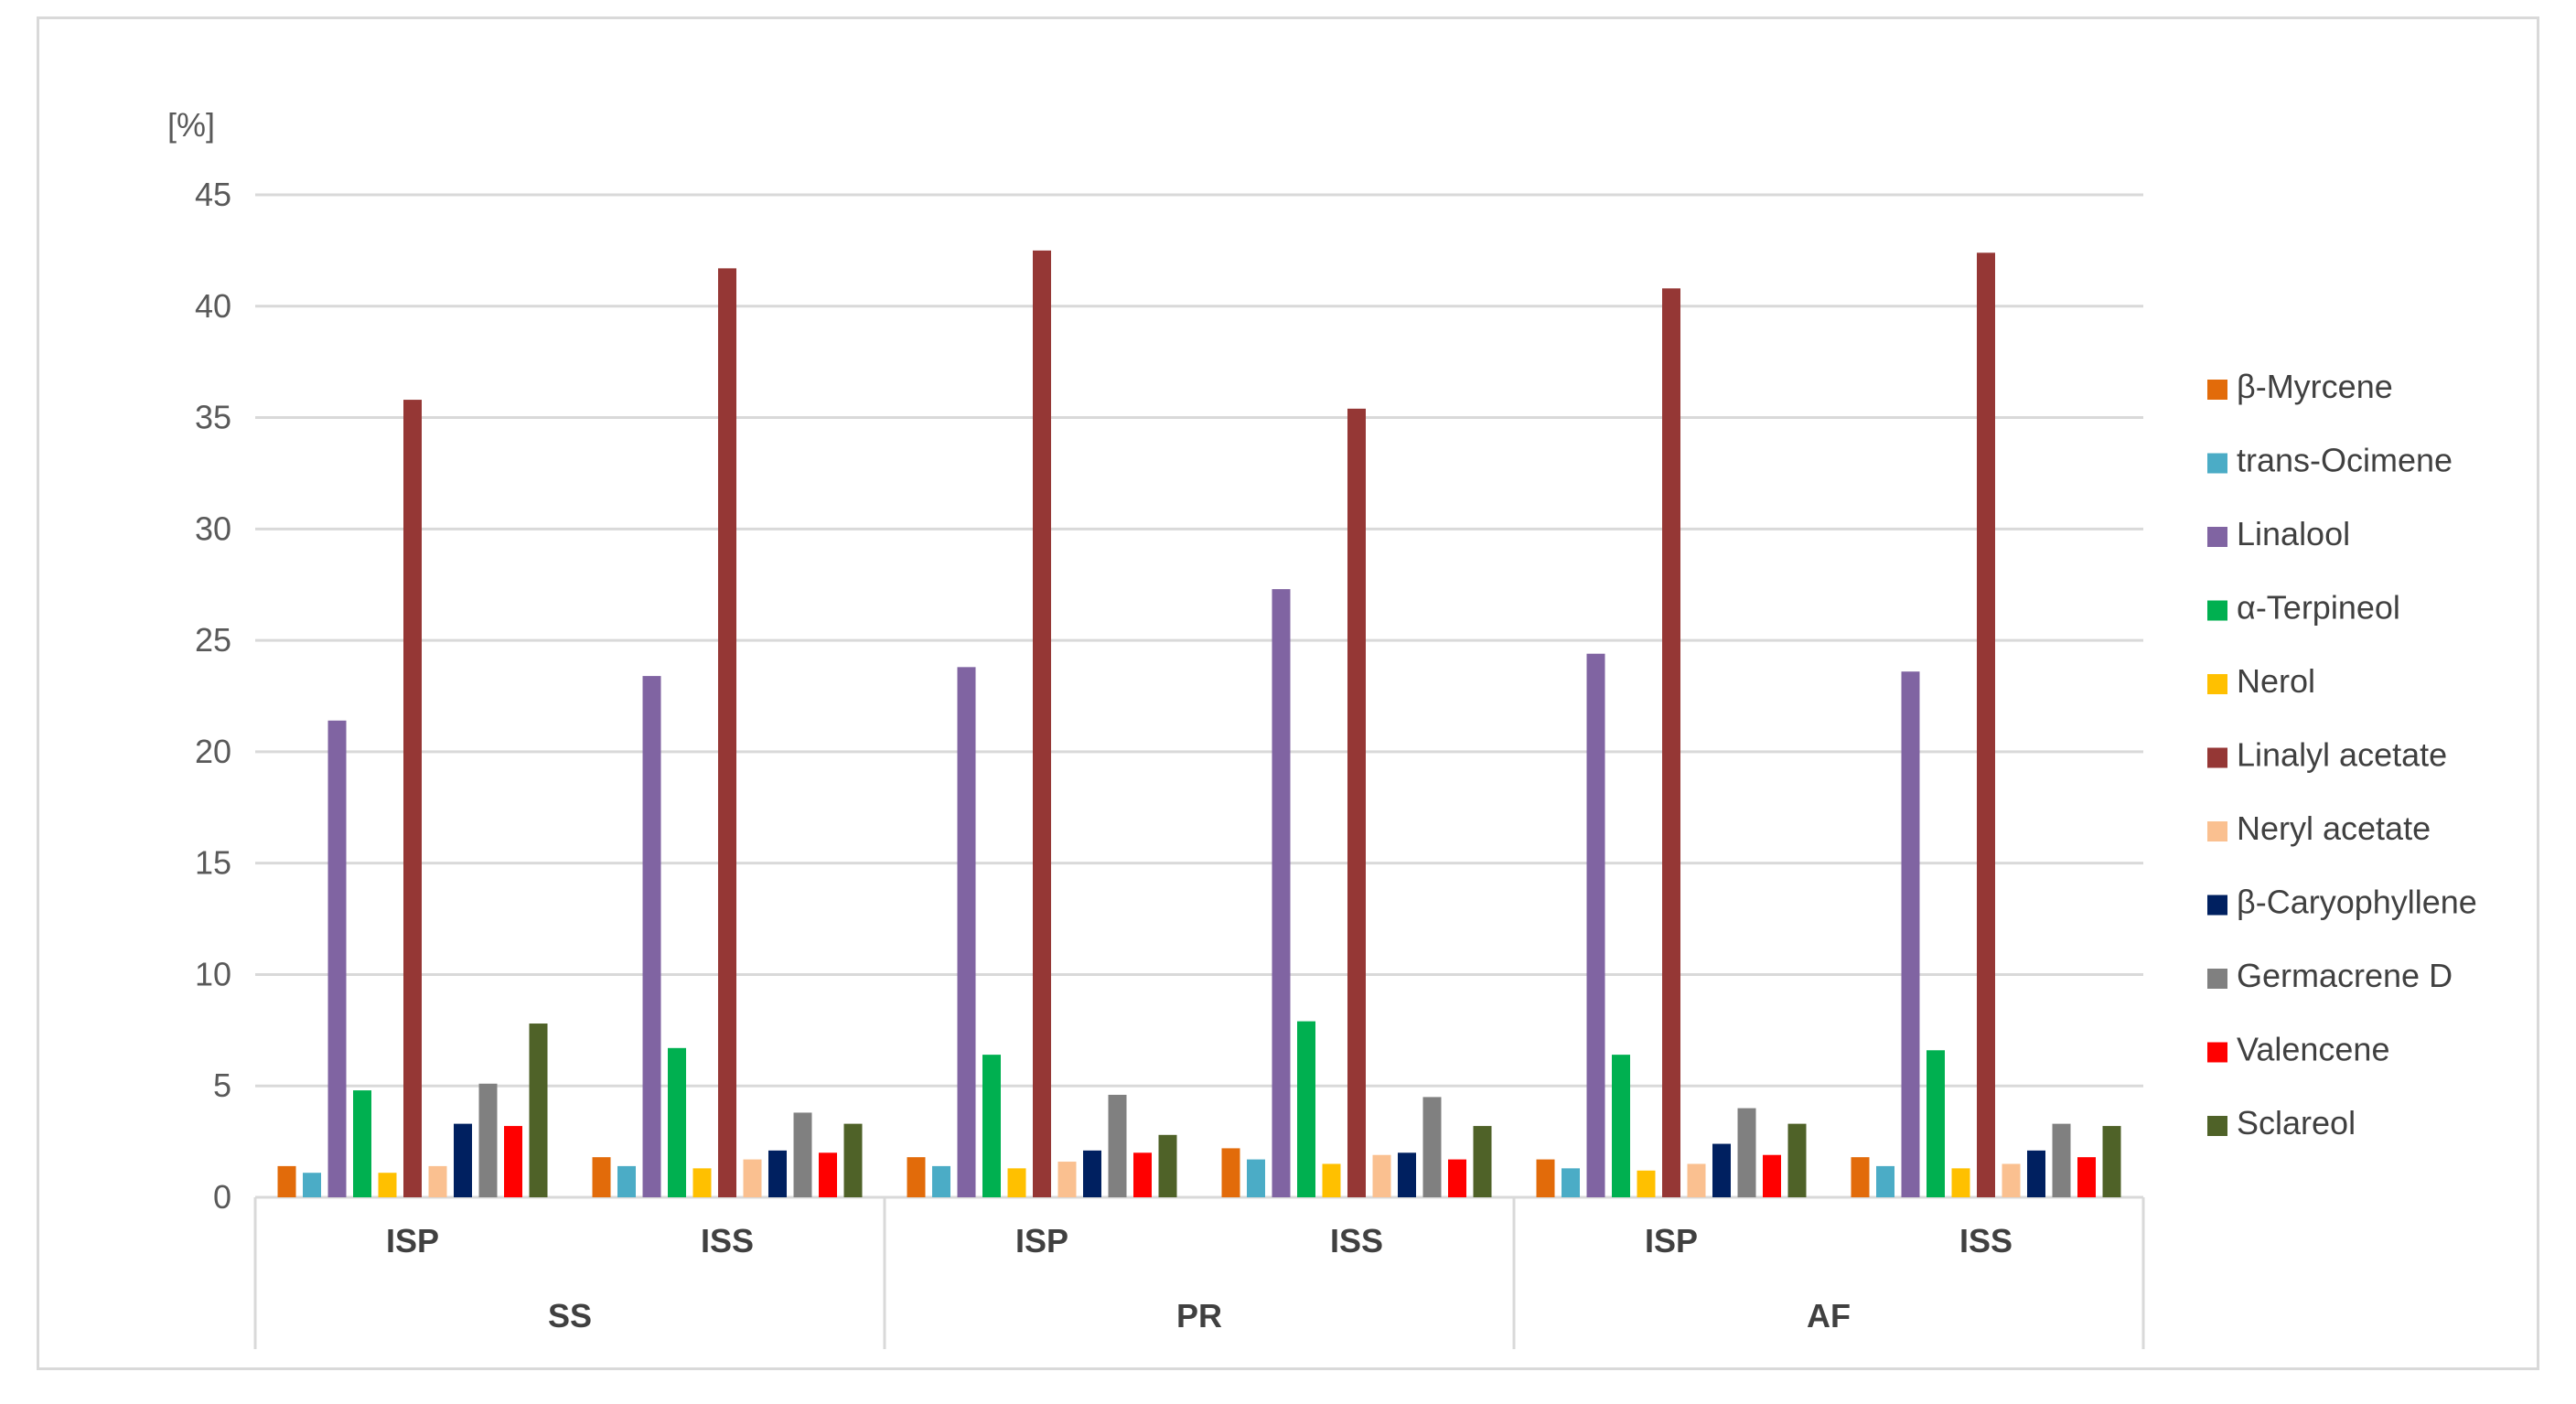  What do you see at coordinates (2342, 755) in the screenshot?
I see `legend-label: Linalyl acetate` at bounding box center [2342, 755].